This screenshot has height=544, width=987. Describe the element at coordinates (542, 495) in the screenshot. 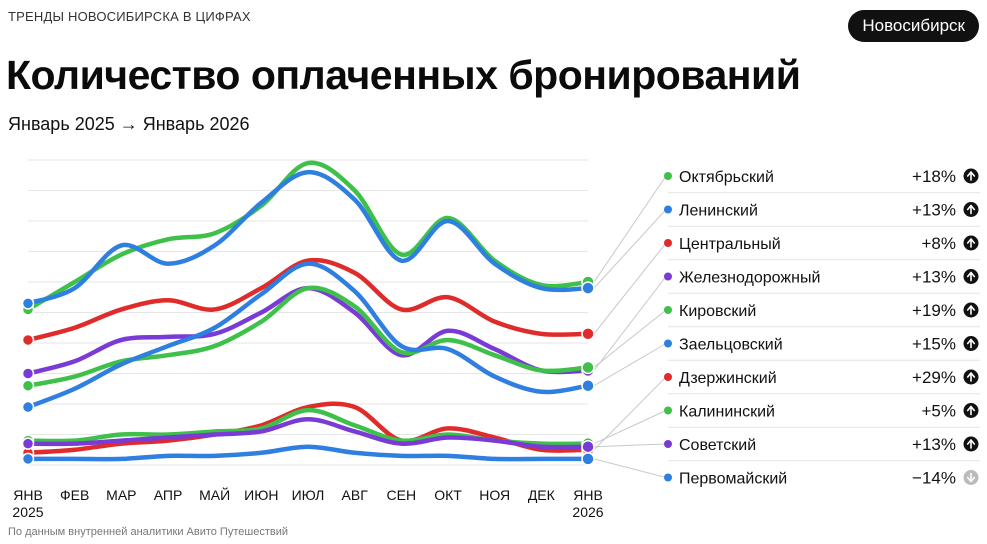

I see `x-tick-label: ДЕК` at that location.